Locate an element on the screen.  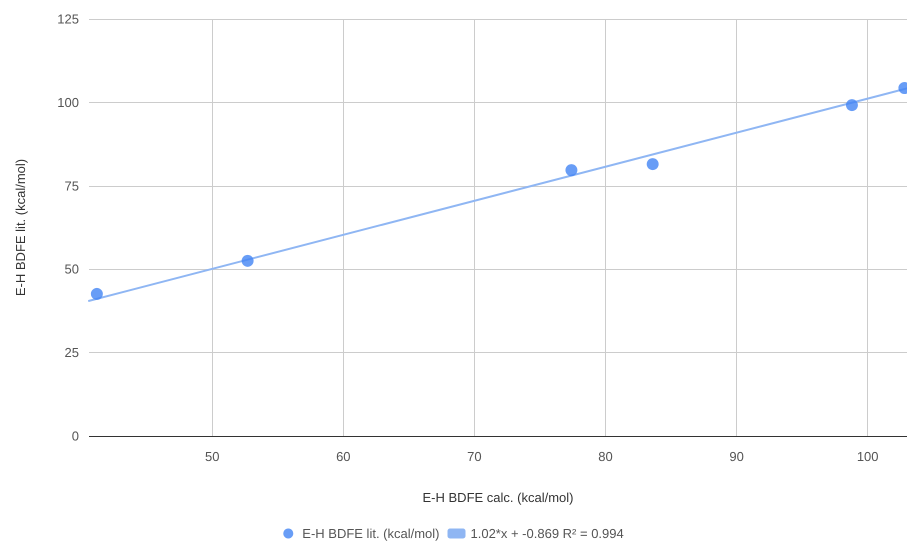
x-tick-label: 100 is located at coordinates (867, 456).